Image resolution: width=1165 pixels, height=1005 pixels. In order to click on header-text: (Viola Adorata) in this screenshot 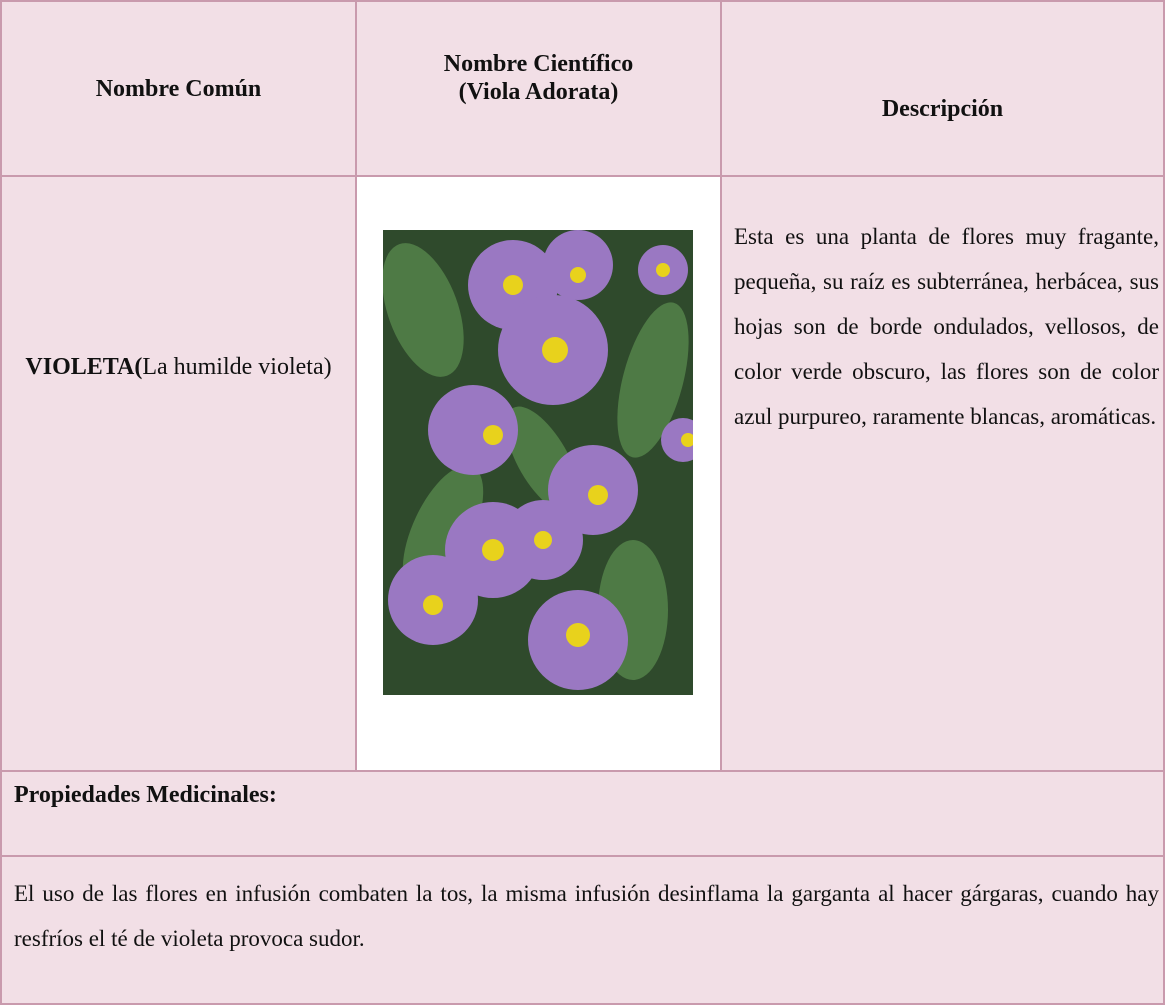, I will do `click(538, 92)`.